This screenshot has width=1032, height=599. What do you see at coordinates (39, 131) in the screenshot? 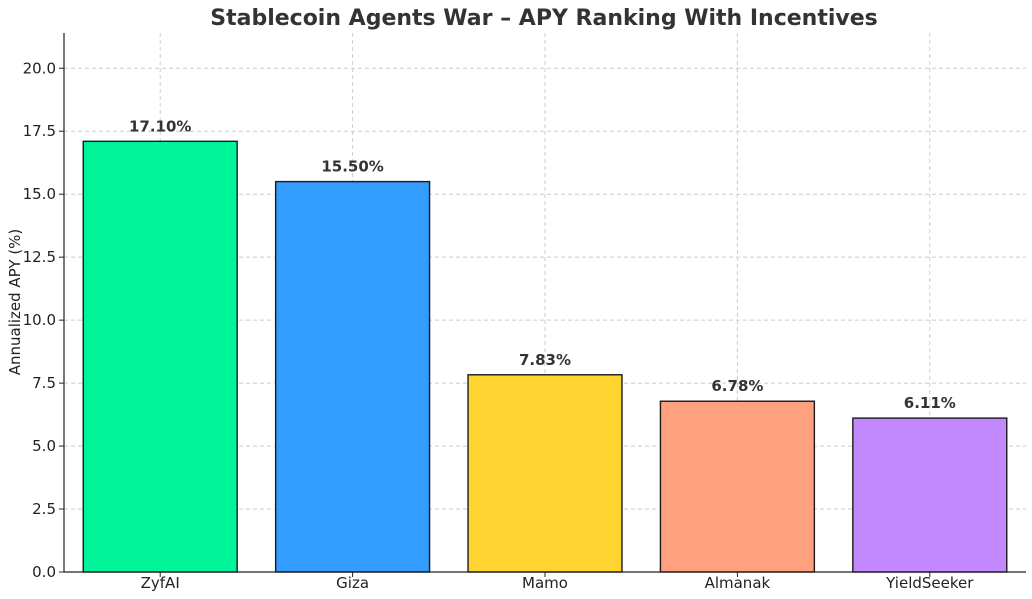
I see `y-tick-label: 17.5` at bounding box center [39, 131].